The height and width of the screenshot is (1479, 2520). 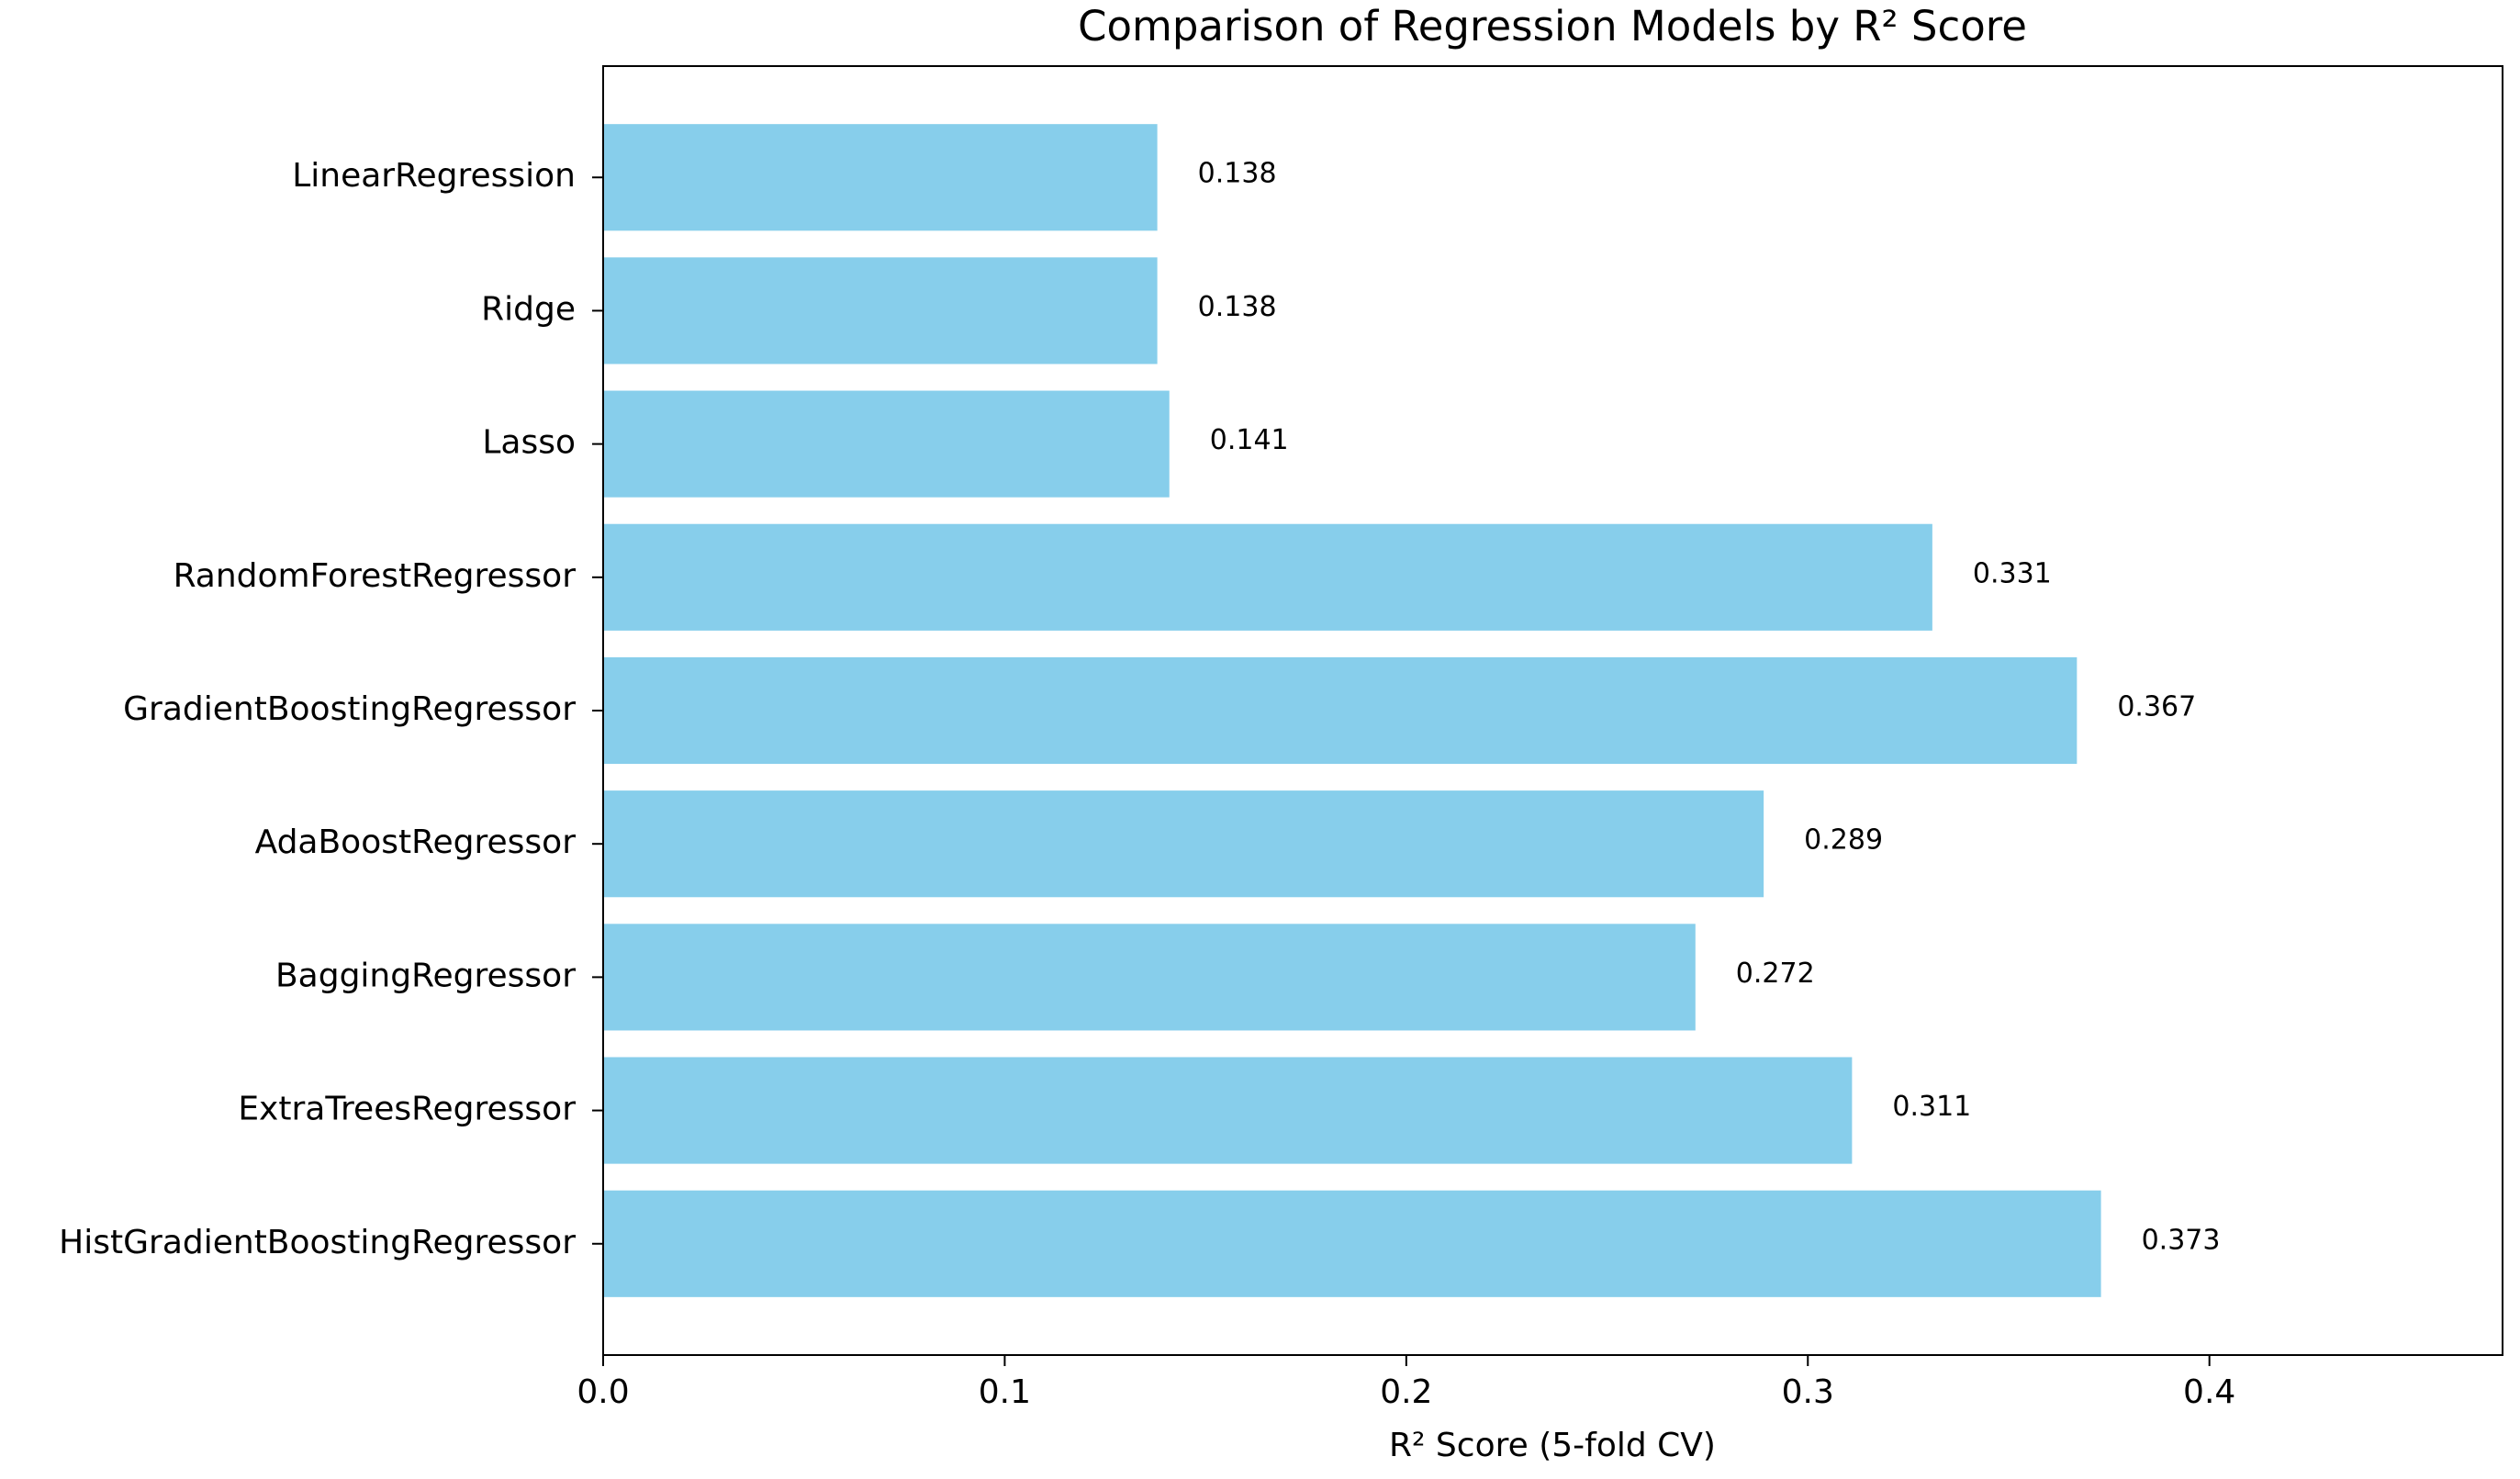 I want to click on y-tick-label: RandomForestRegressor, so click(x=375, y=576).